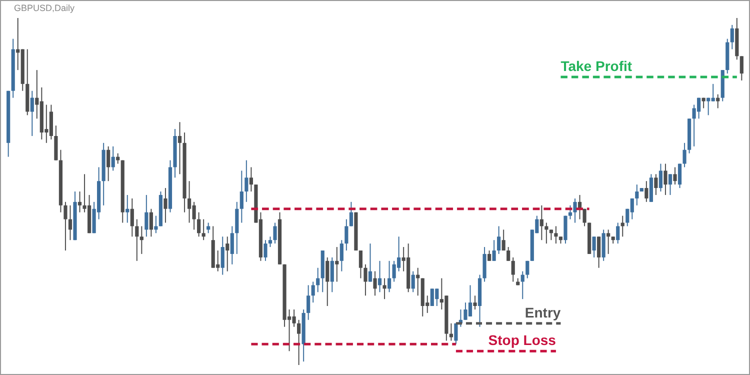  I want to click on series-label: Stop Loss, so click(522, 340).